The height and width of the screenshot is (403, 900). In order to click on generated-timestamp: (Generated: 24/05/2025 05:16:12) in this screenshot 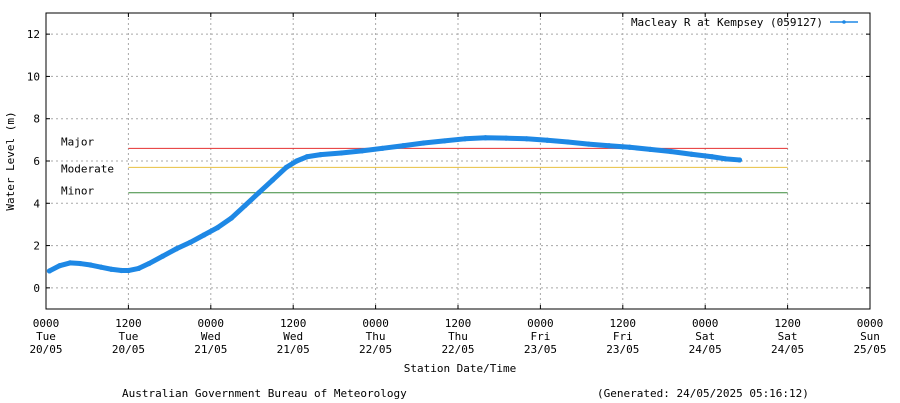, I will do `click(703, 393)`.